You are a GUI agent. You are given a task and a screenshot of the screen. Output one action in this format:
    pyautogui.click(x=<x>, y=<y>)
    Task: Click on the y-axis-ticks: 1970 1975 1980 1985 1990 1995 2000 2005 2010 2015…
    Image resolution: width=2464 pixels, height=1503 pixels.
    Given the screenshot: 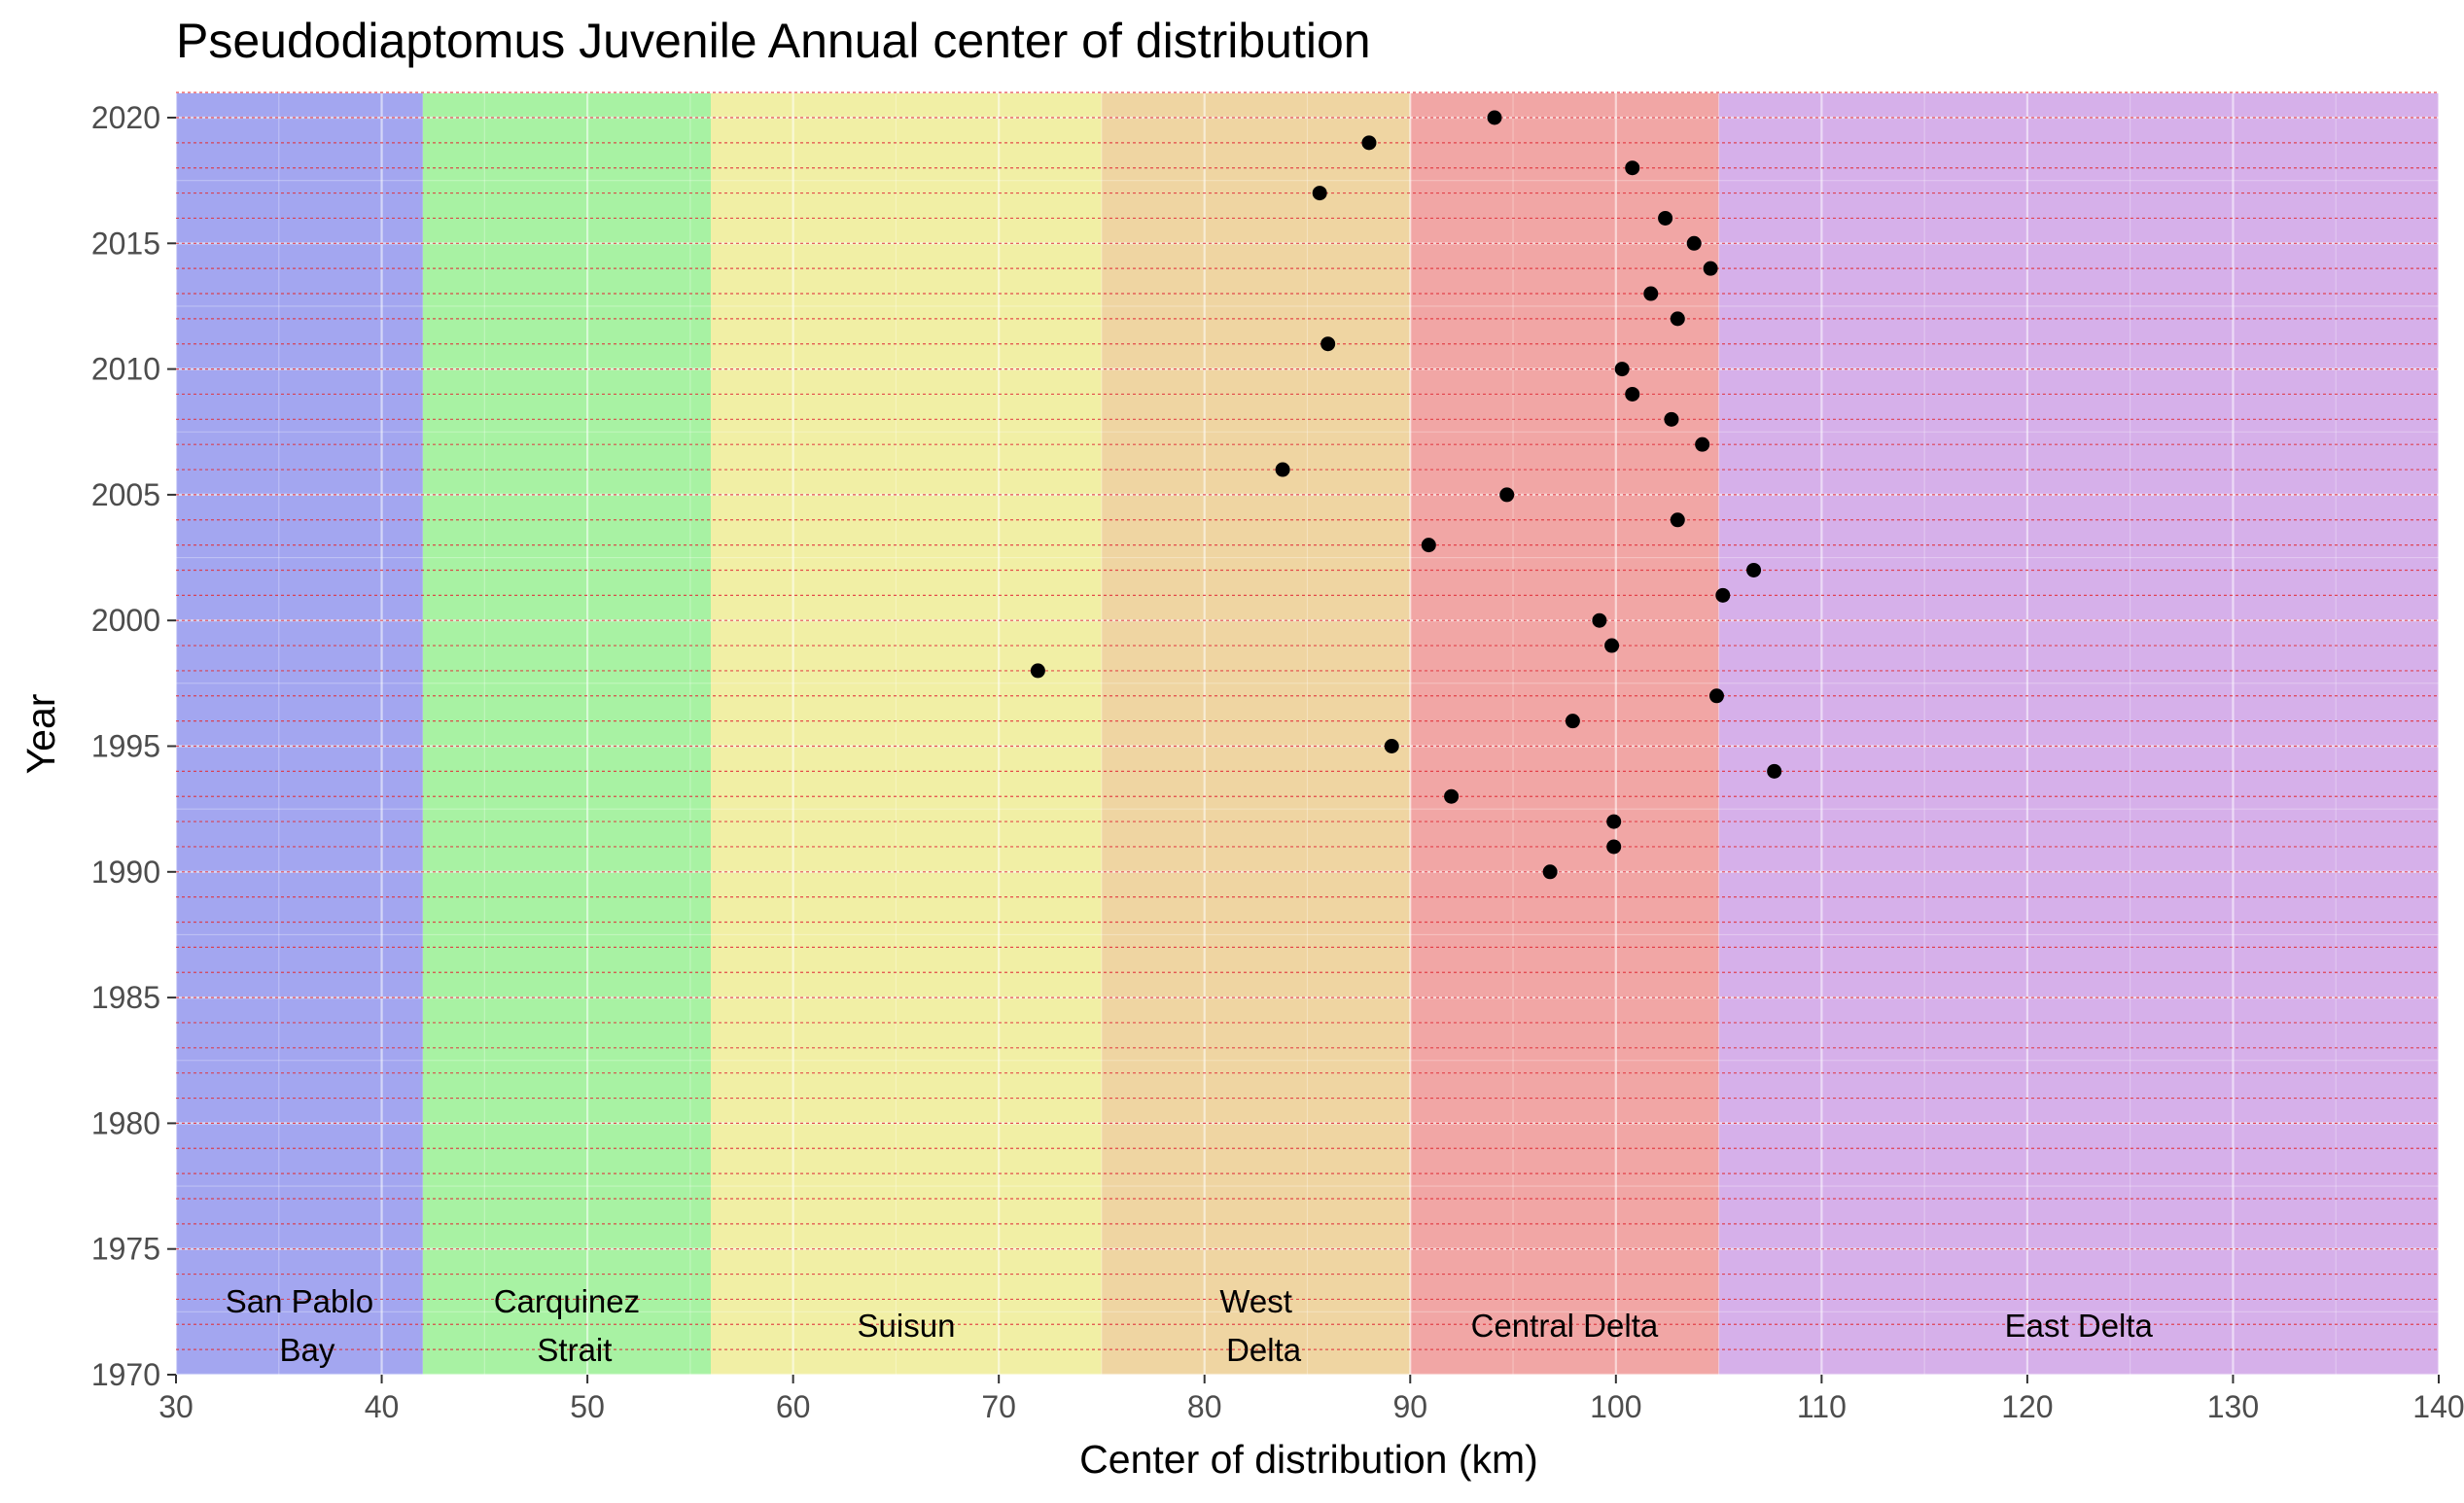 What is the action you would take?
    pyautogui.click(x=133, y=746)
    